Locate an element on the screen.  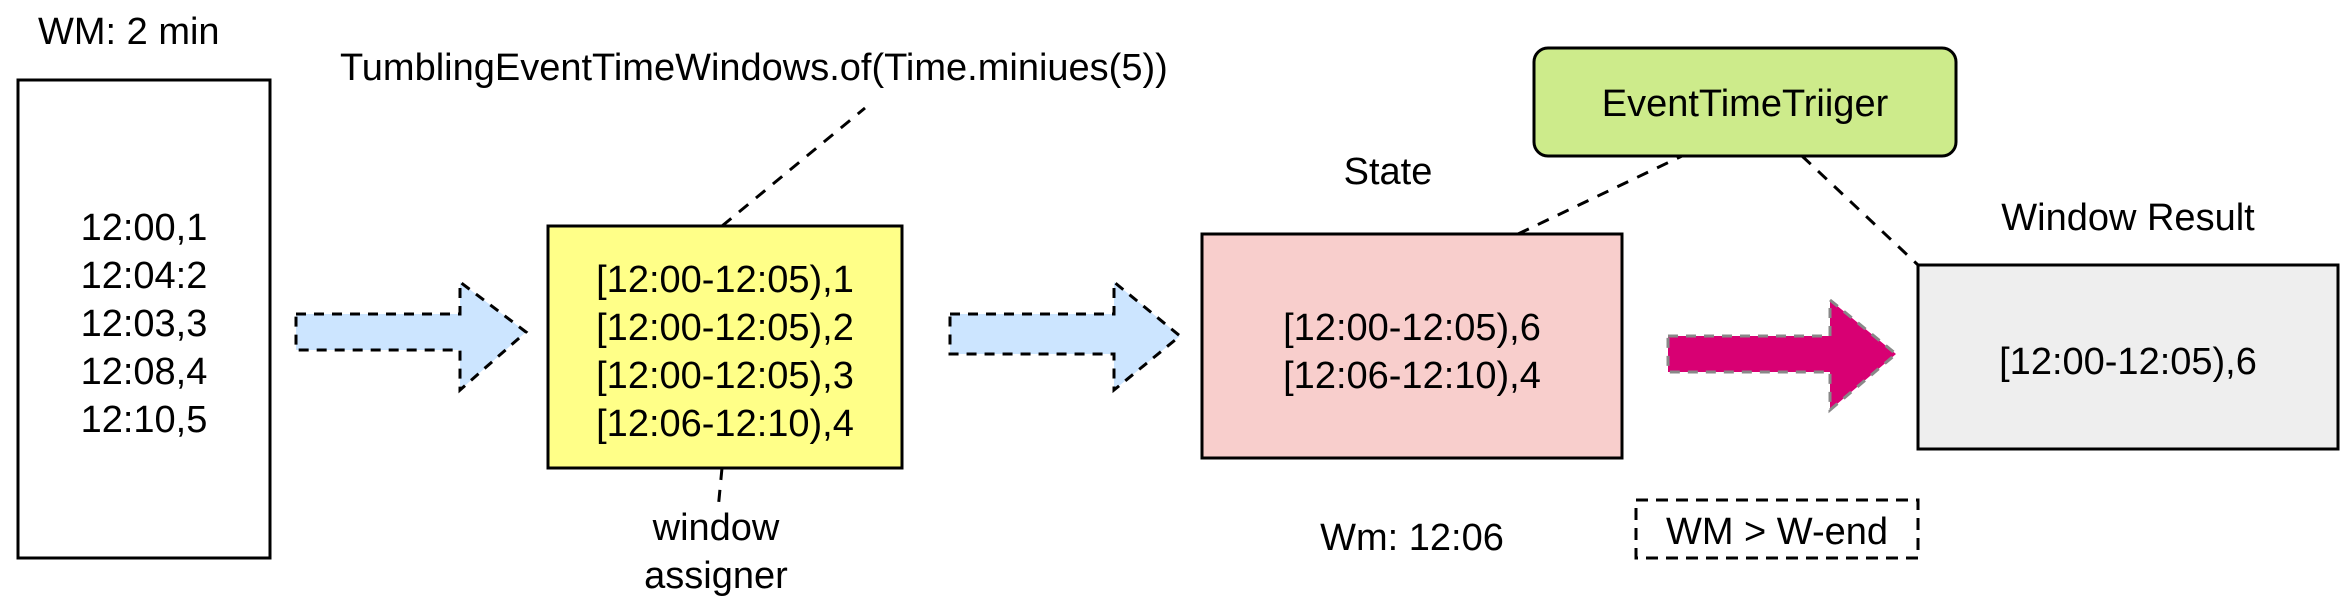
assigner-entry: [12:00-12:05),2 is located at coordinates (725, 328).